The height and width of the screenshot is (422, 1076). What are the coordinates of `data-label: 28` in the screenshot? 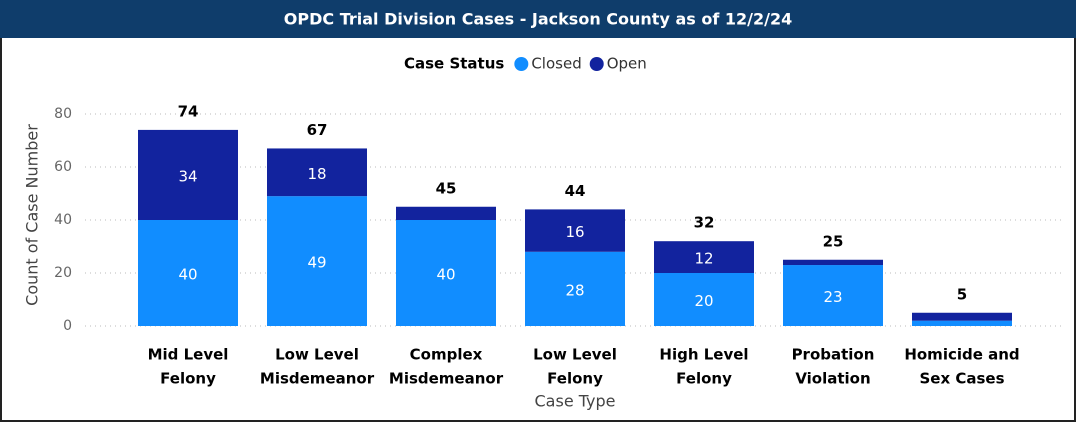 It's located at (574, 290).